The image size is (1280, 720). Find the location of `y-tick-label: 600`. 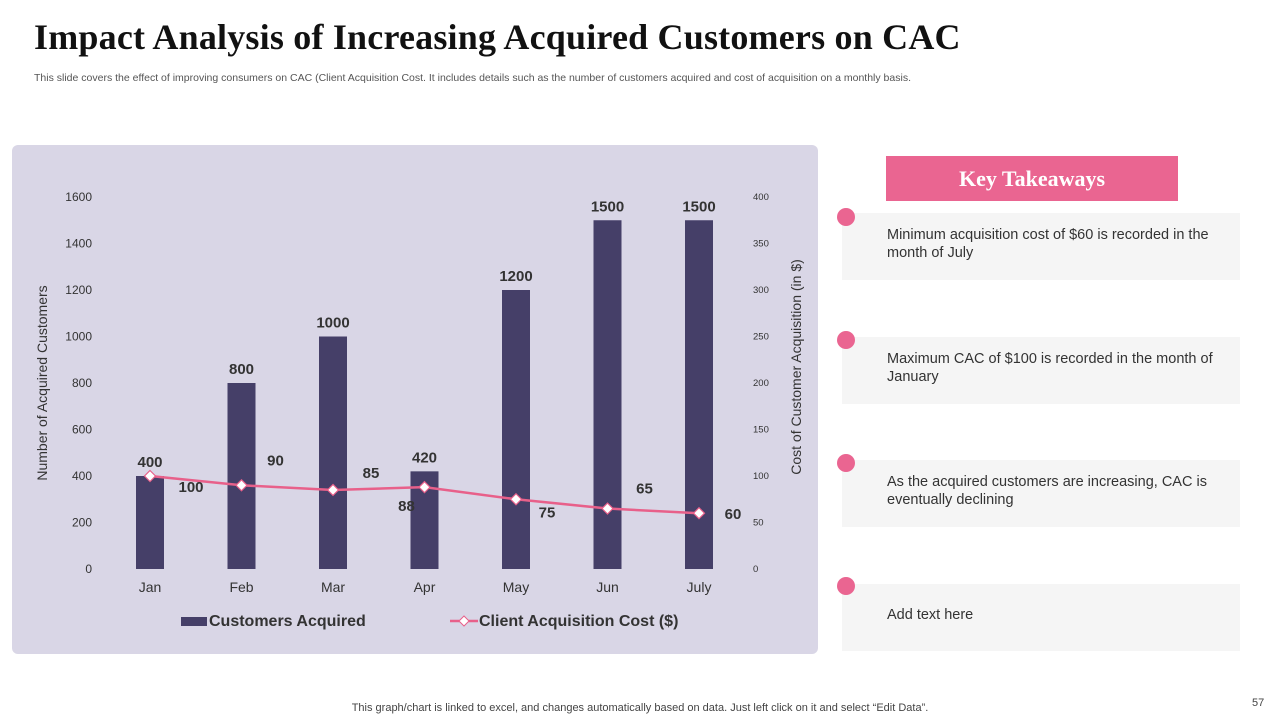

y-tick-label: 600 is located at coordinates (82, 430).